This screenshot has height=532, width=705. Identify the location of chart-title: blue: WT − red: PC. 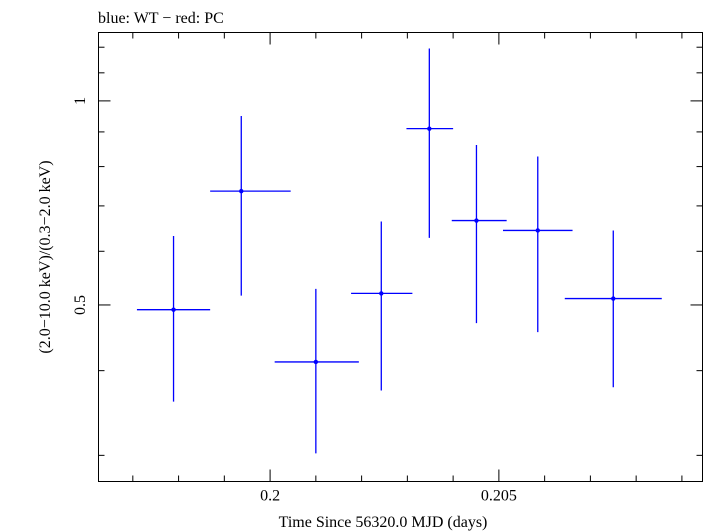
(161, 18).